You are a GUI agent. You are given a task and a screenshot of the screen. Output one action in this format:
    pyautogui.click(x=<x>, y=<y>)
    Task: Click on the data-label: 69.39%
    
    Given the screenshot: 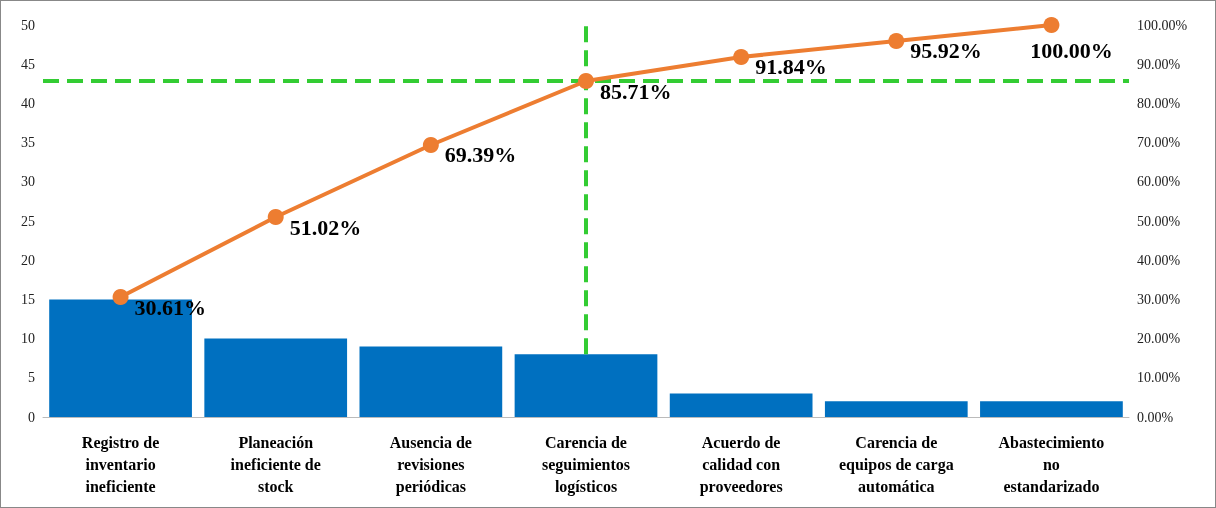 What is the action you would take?
    pyautogui.click(x=480, y=155)
    